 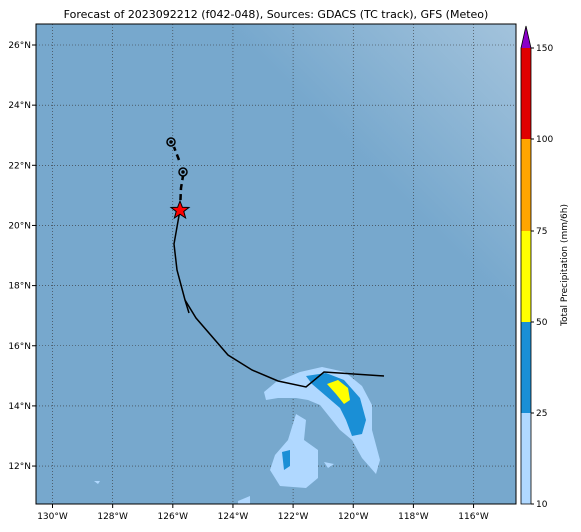 I want to click on colorbar-tick-label: 25, so click(x=541, y=414).